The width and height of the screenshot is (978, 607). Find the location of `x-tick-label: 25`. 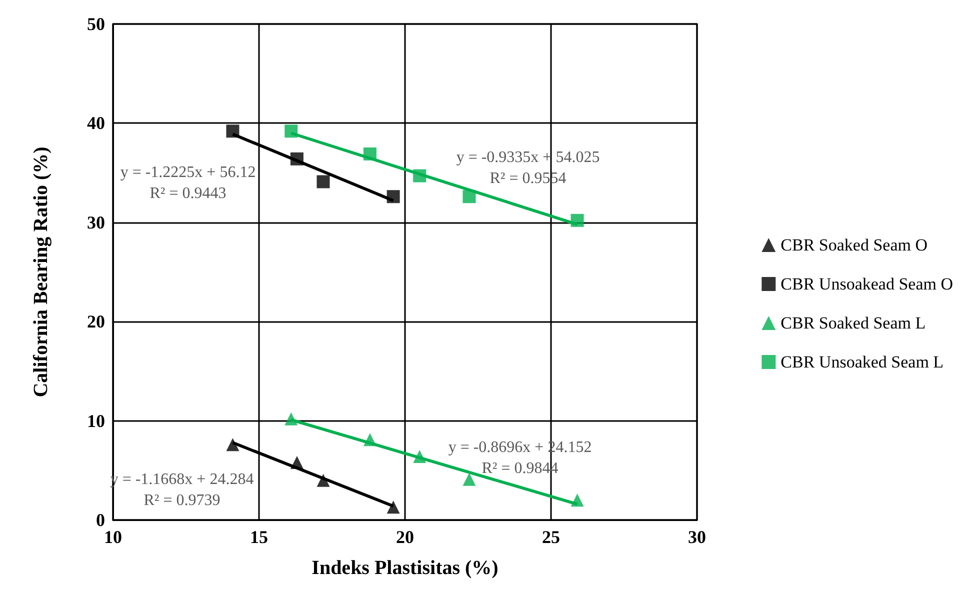

x-tick-label: 25 is located at coordinates (551, 537).